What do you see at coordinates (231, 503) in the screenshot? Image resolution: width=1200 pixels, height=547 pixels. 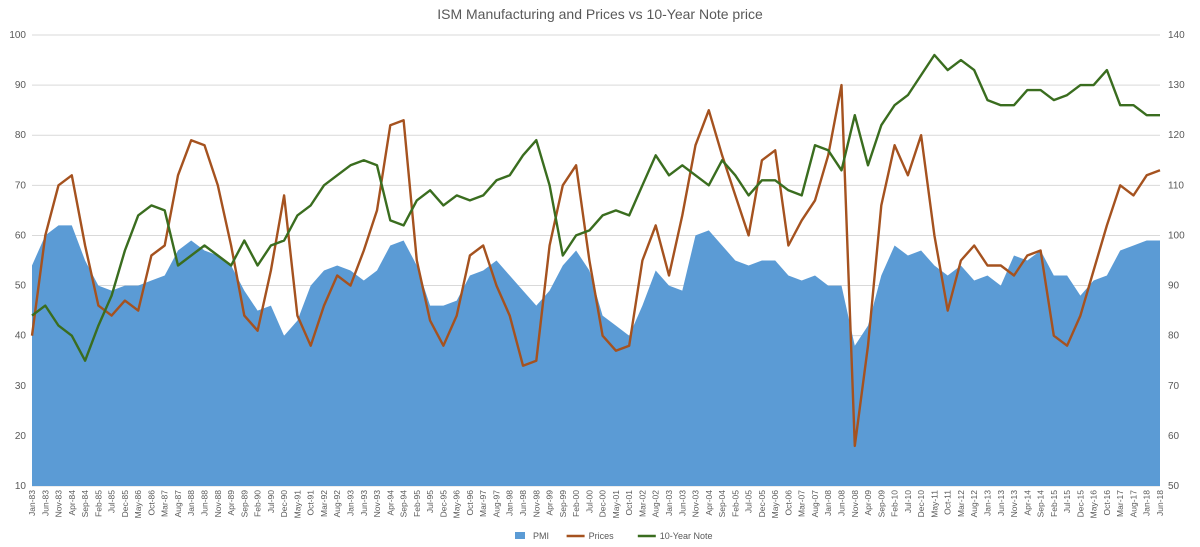 I see `x-tick-label: Apr-89` at bounding box center [231, 503].